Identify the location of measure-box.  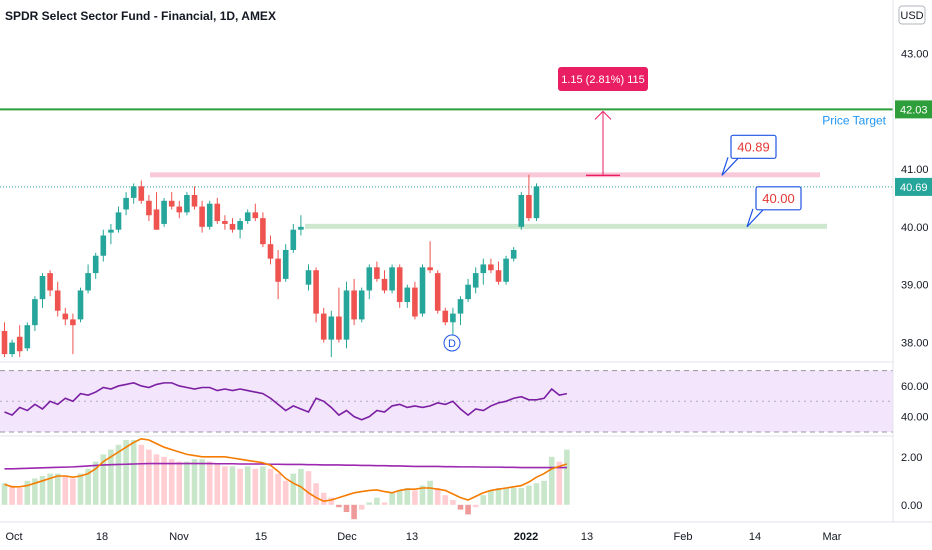
(603, 79).